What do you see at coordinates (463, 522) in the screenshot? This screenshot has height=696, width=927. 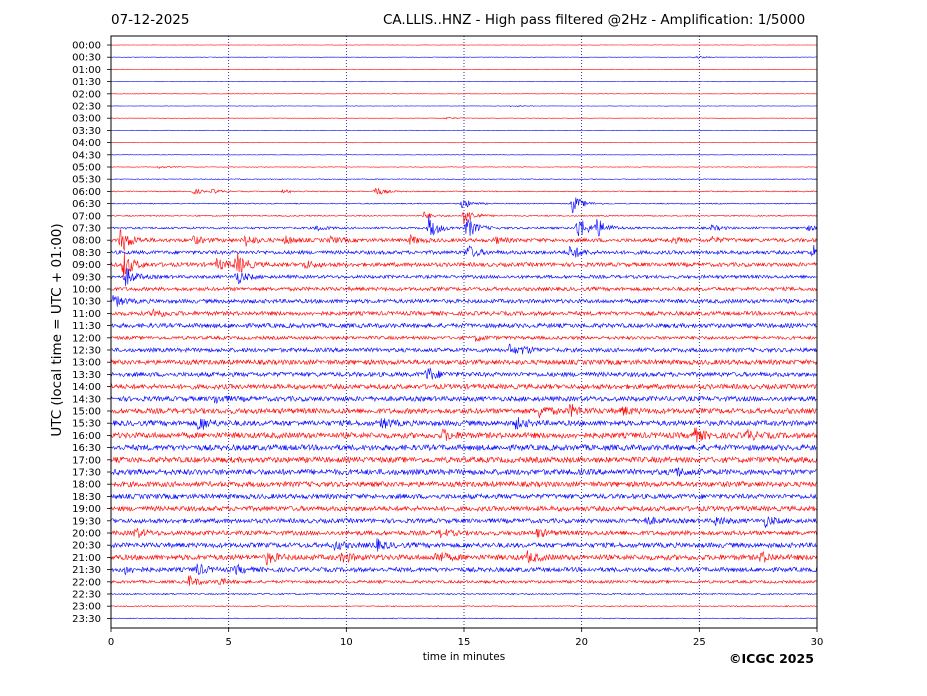 I see `trace-1930` at bounding box center [463, 522].